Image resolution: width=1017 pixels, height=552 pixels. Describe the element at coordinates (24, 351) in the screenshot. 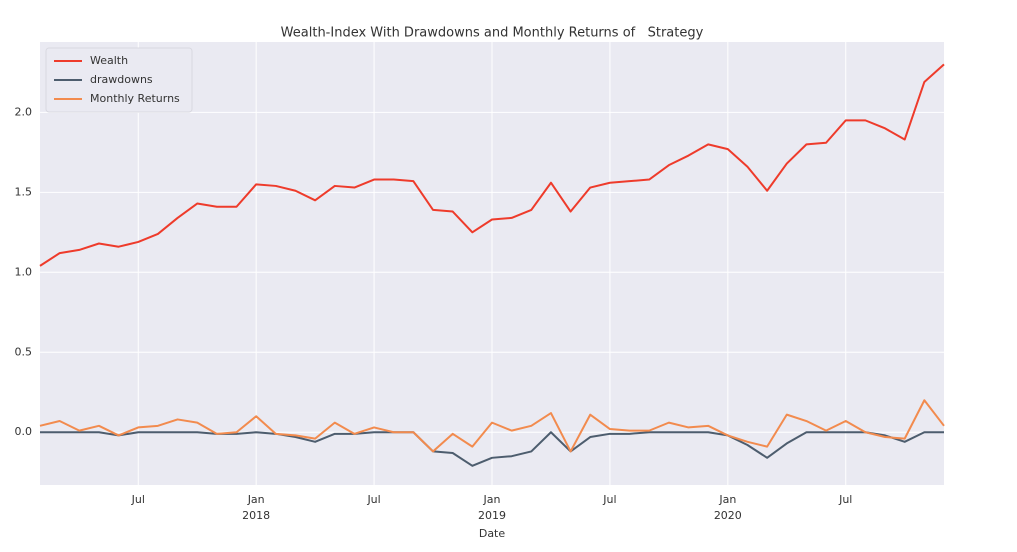

I see `y-tick-label: 0.5` at that location.